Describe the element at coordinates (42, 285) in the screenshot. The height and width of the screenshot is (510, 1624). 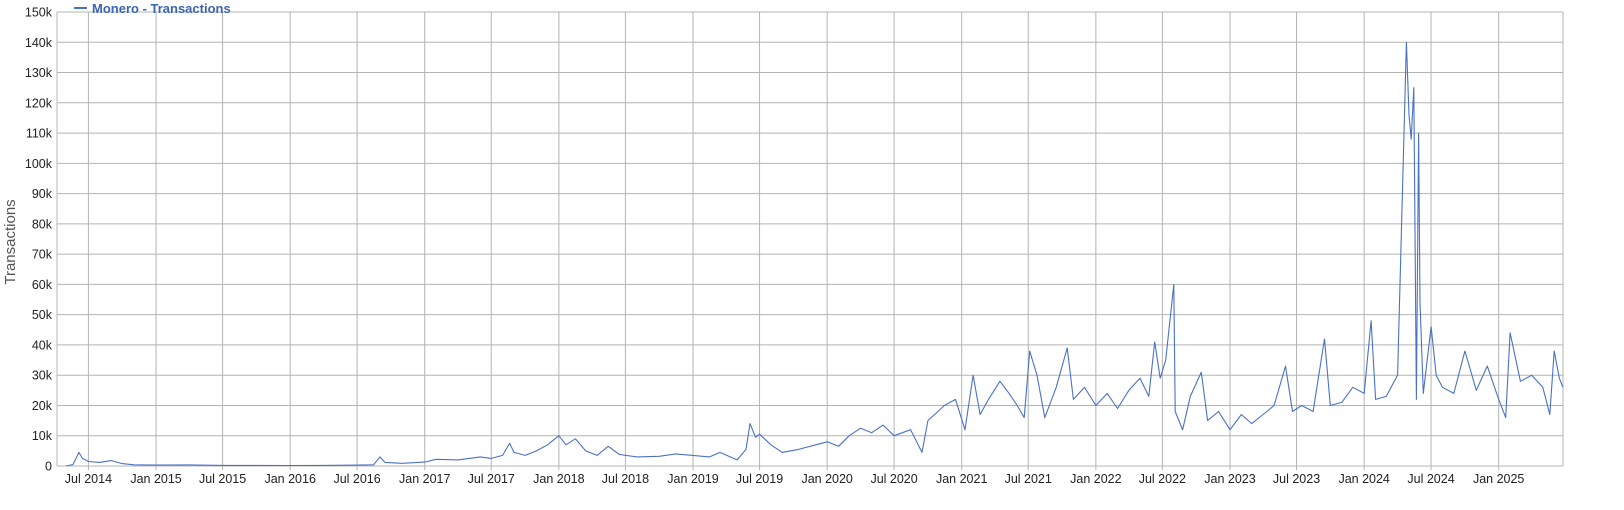
I see `y-tick-label: 60k` at that location.